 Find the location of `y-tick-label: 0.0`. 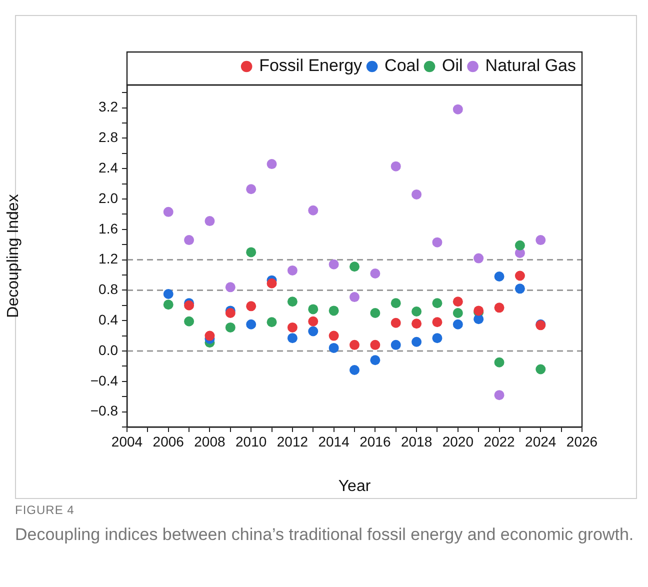

y-tick-label: 0.0 is located at coordinates (108, 350).